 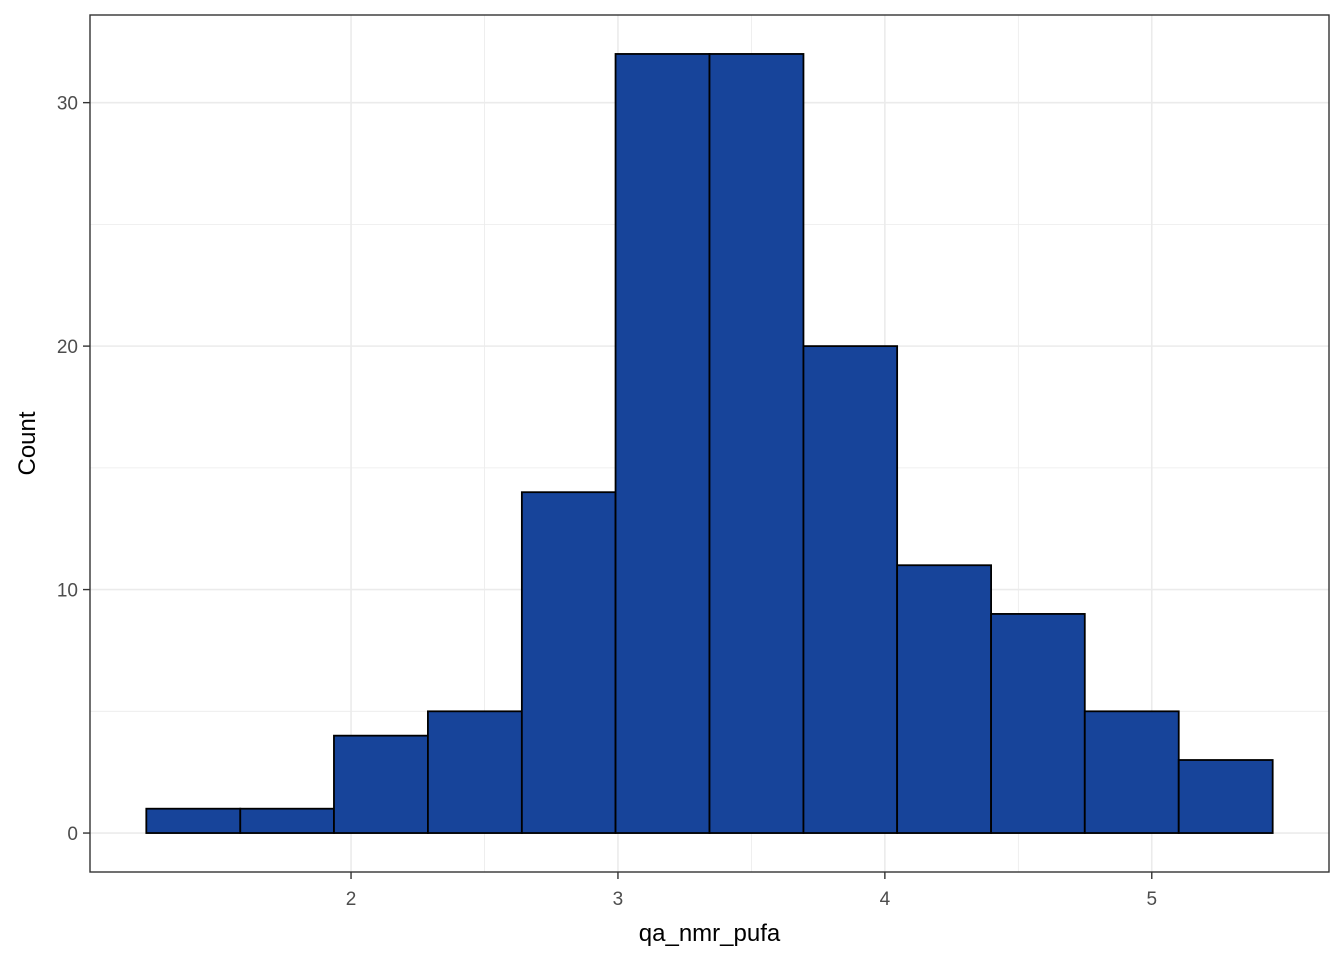 I want to click on x-tick-label: 5, so click(x=1151, y=899).